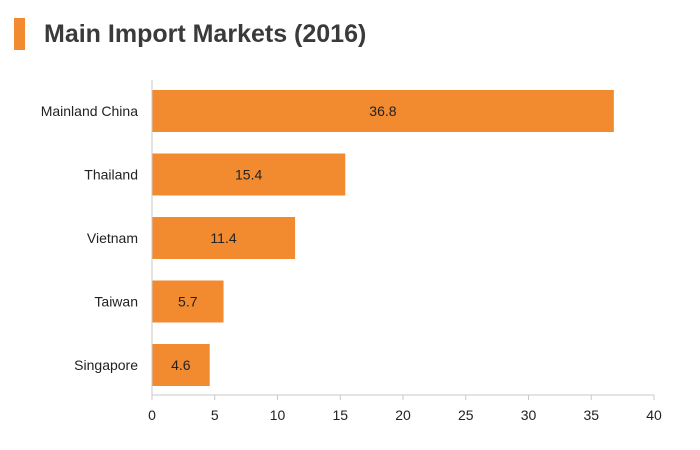  I want to click on chart-header: Main Import Markets (2016), so click(190, 34).